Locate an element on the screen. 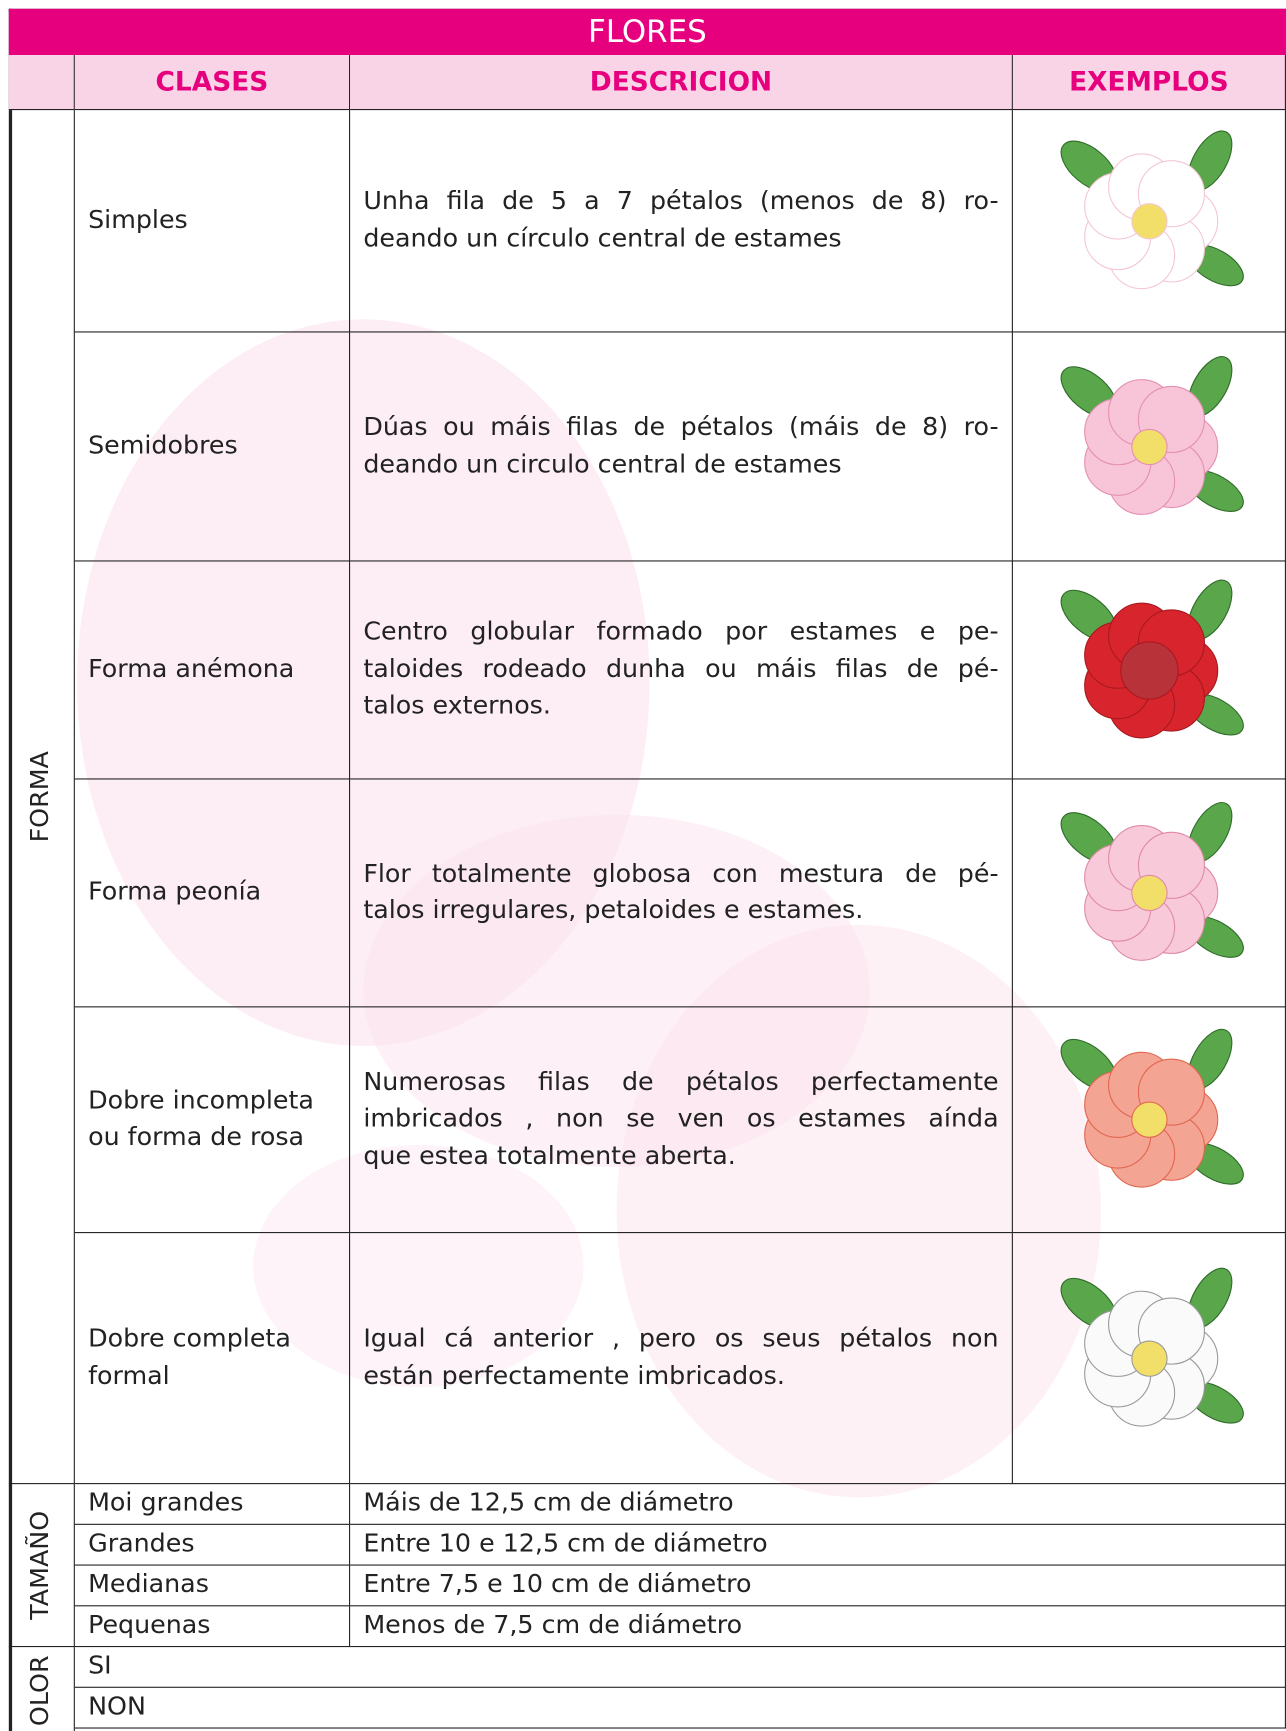  class-cell: SI is located at coordinates (680, 1667).